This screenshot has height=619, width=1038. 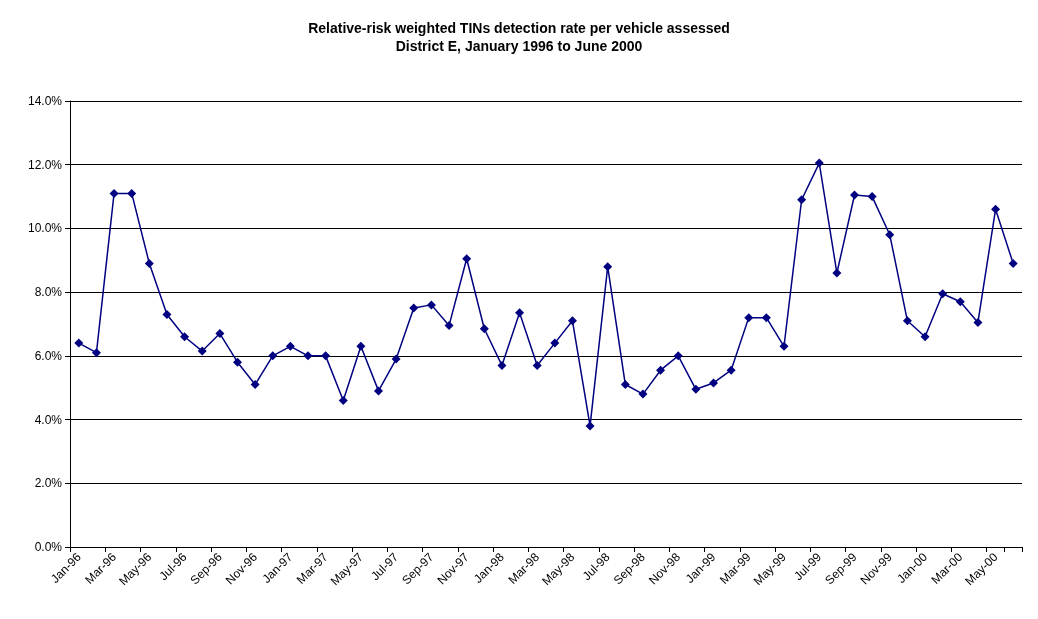 What do you see at coordinates (45, 164) in the screenshot?
I see `y-tick-label: 12.0%` at bounding box center [45, 164].